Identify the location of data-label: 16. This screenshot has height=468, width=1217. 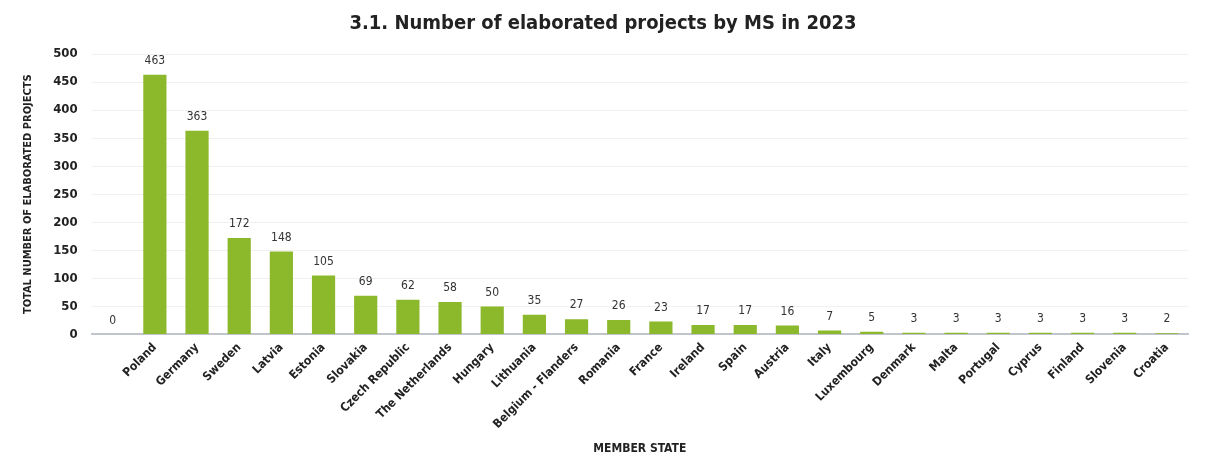
(787, 310).